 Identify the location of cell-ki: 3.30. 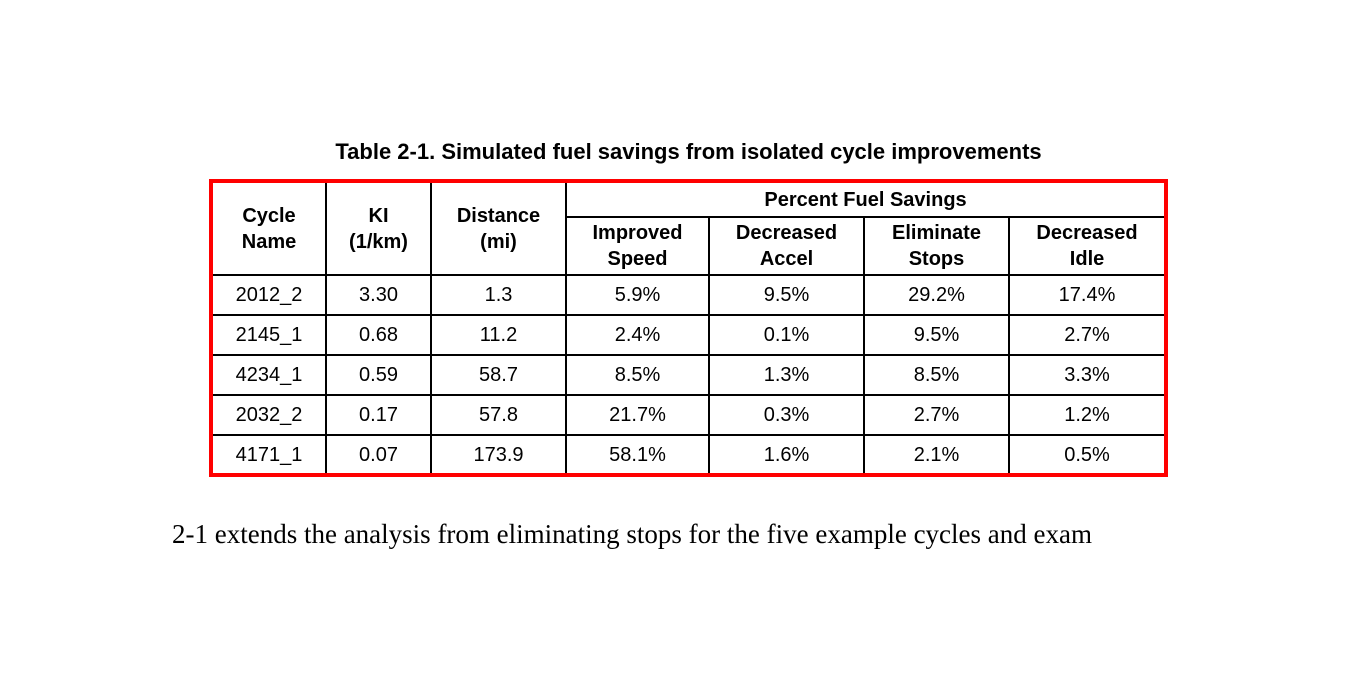
(378, 295).